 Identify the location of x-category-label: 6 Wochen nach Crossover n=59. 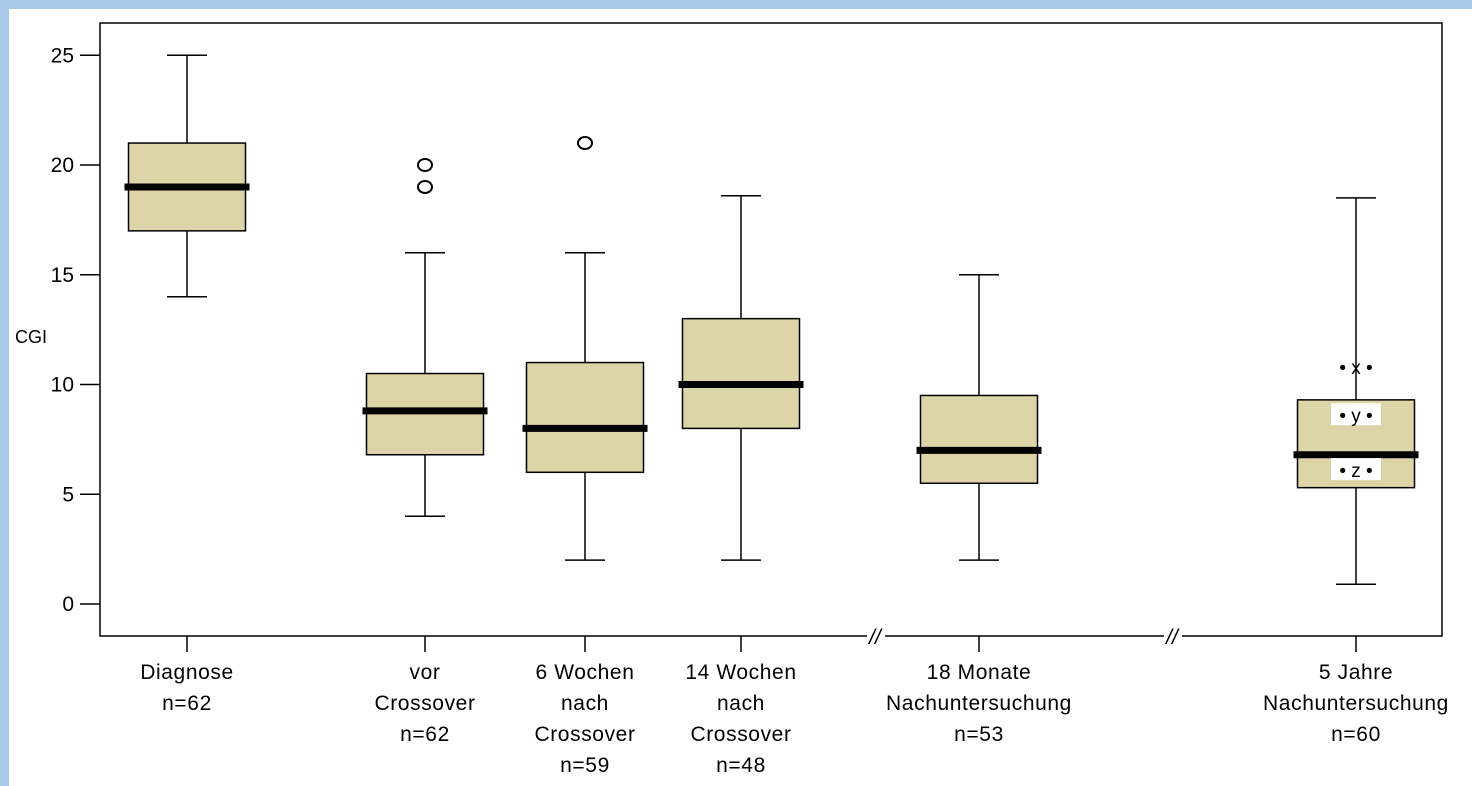
(584, 719).